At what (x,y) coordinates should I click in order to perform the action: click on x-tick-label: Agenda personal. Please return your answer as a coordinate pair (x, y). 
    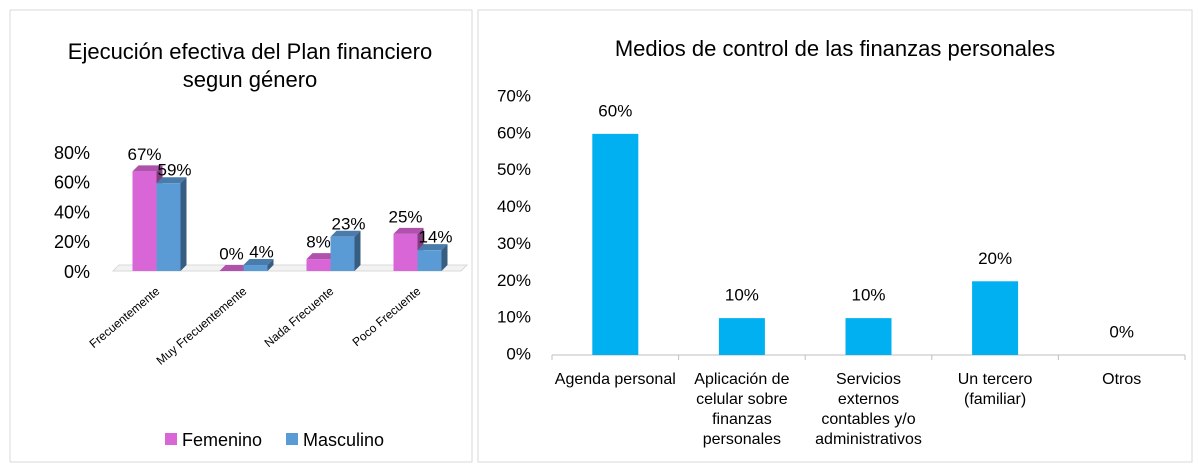
    Looking at the image, I should click on (615, 379).